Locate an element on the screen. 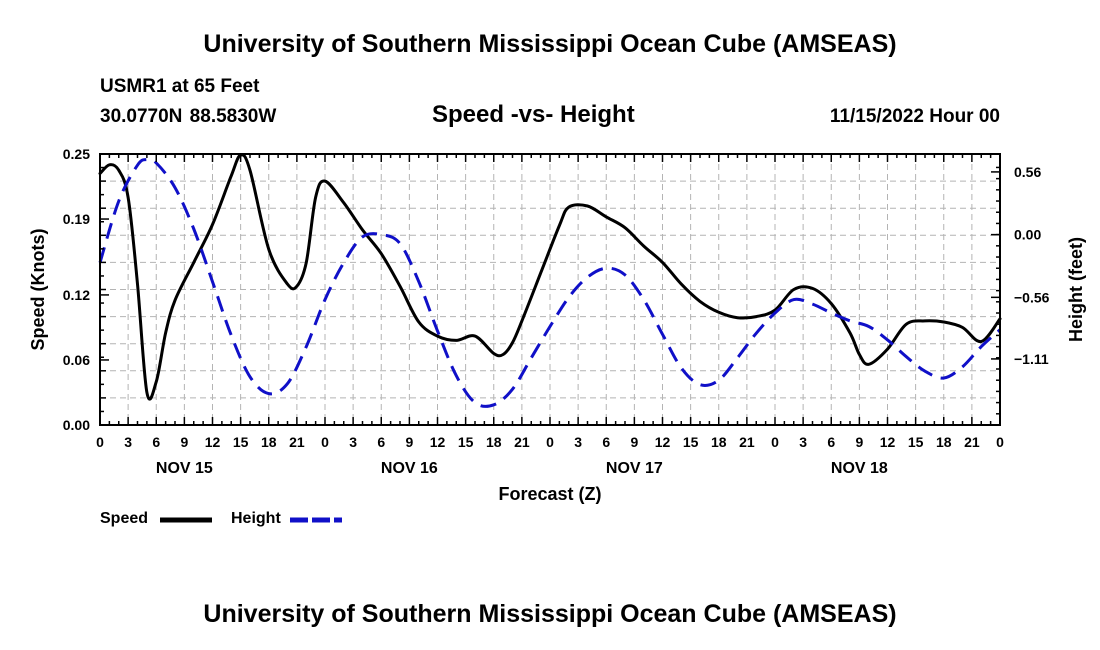 The height and width of the screenshot is (650, 1100). y-tick-label: 0.19 is located at coordinates (76, 219).